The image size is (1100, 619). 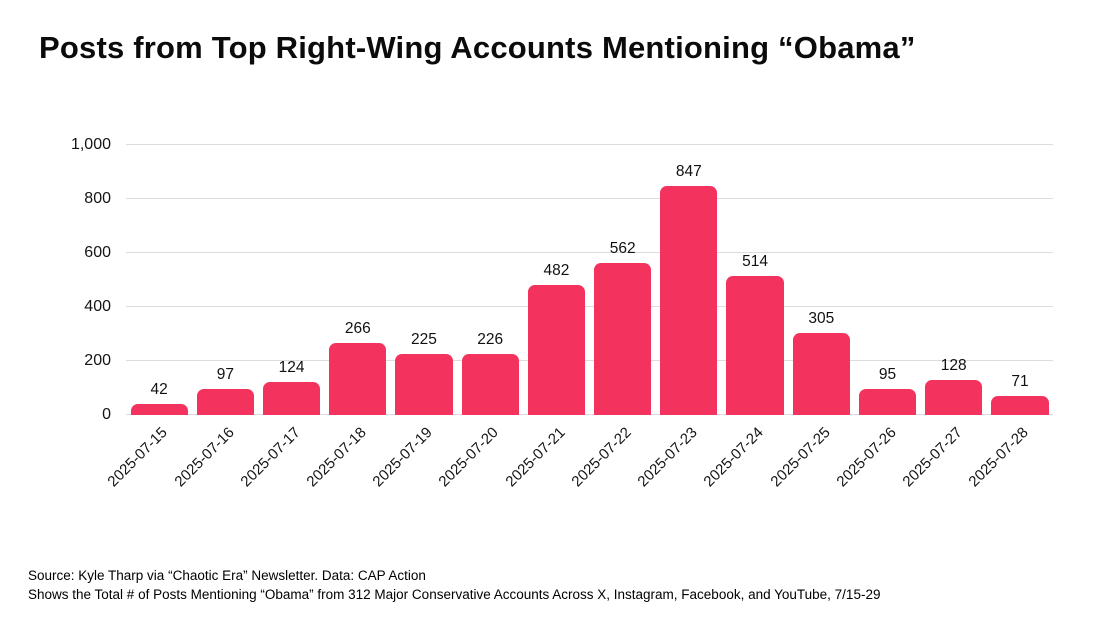 What do you see at coordinates (943, 317) in the screenshot?
I see `bar-column-2025-07-27: 128 2025-07-27` at bounding box center [943, 317].